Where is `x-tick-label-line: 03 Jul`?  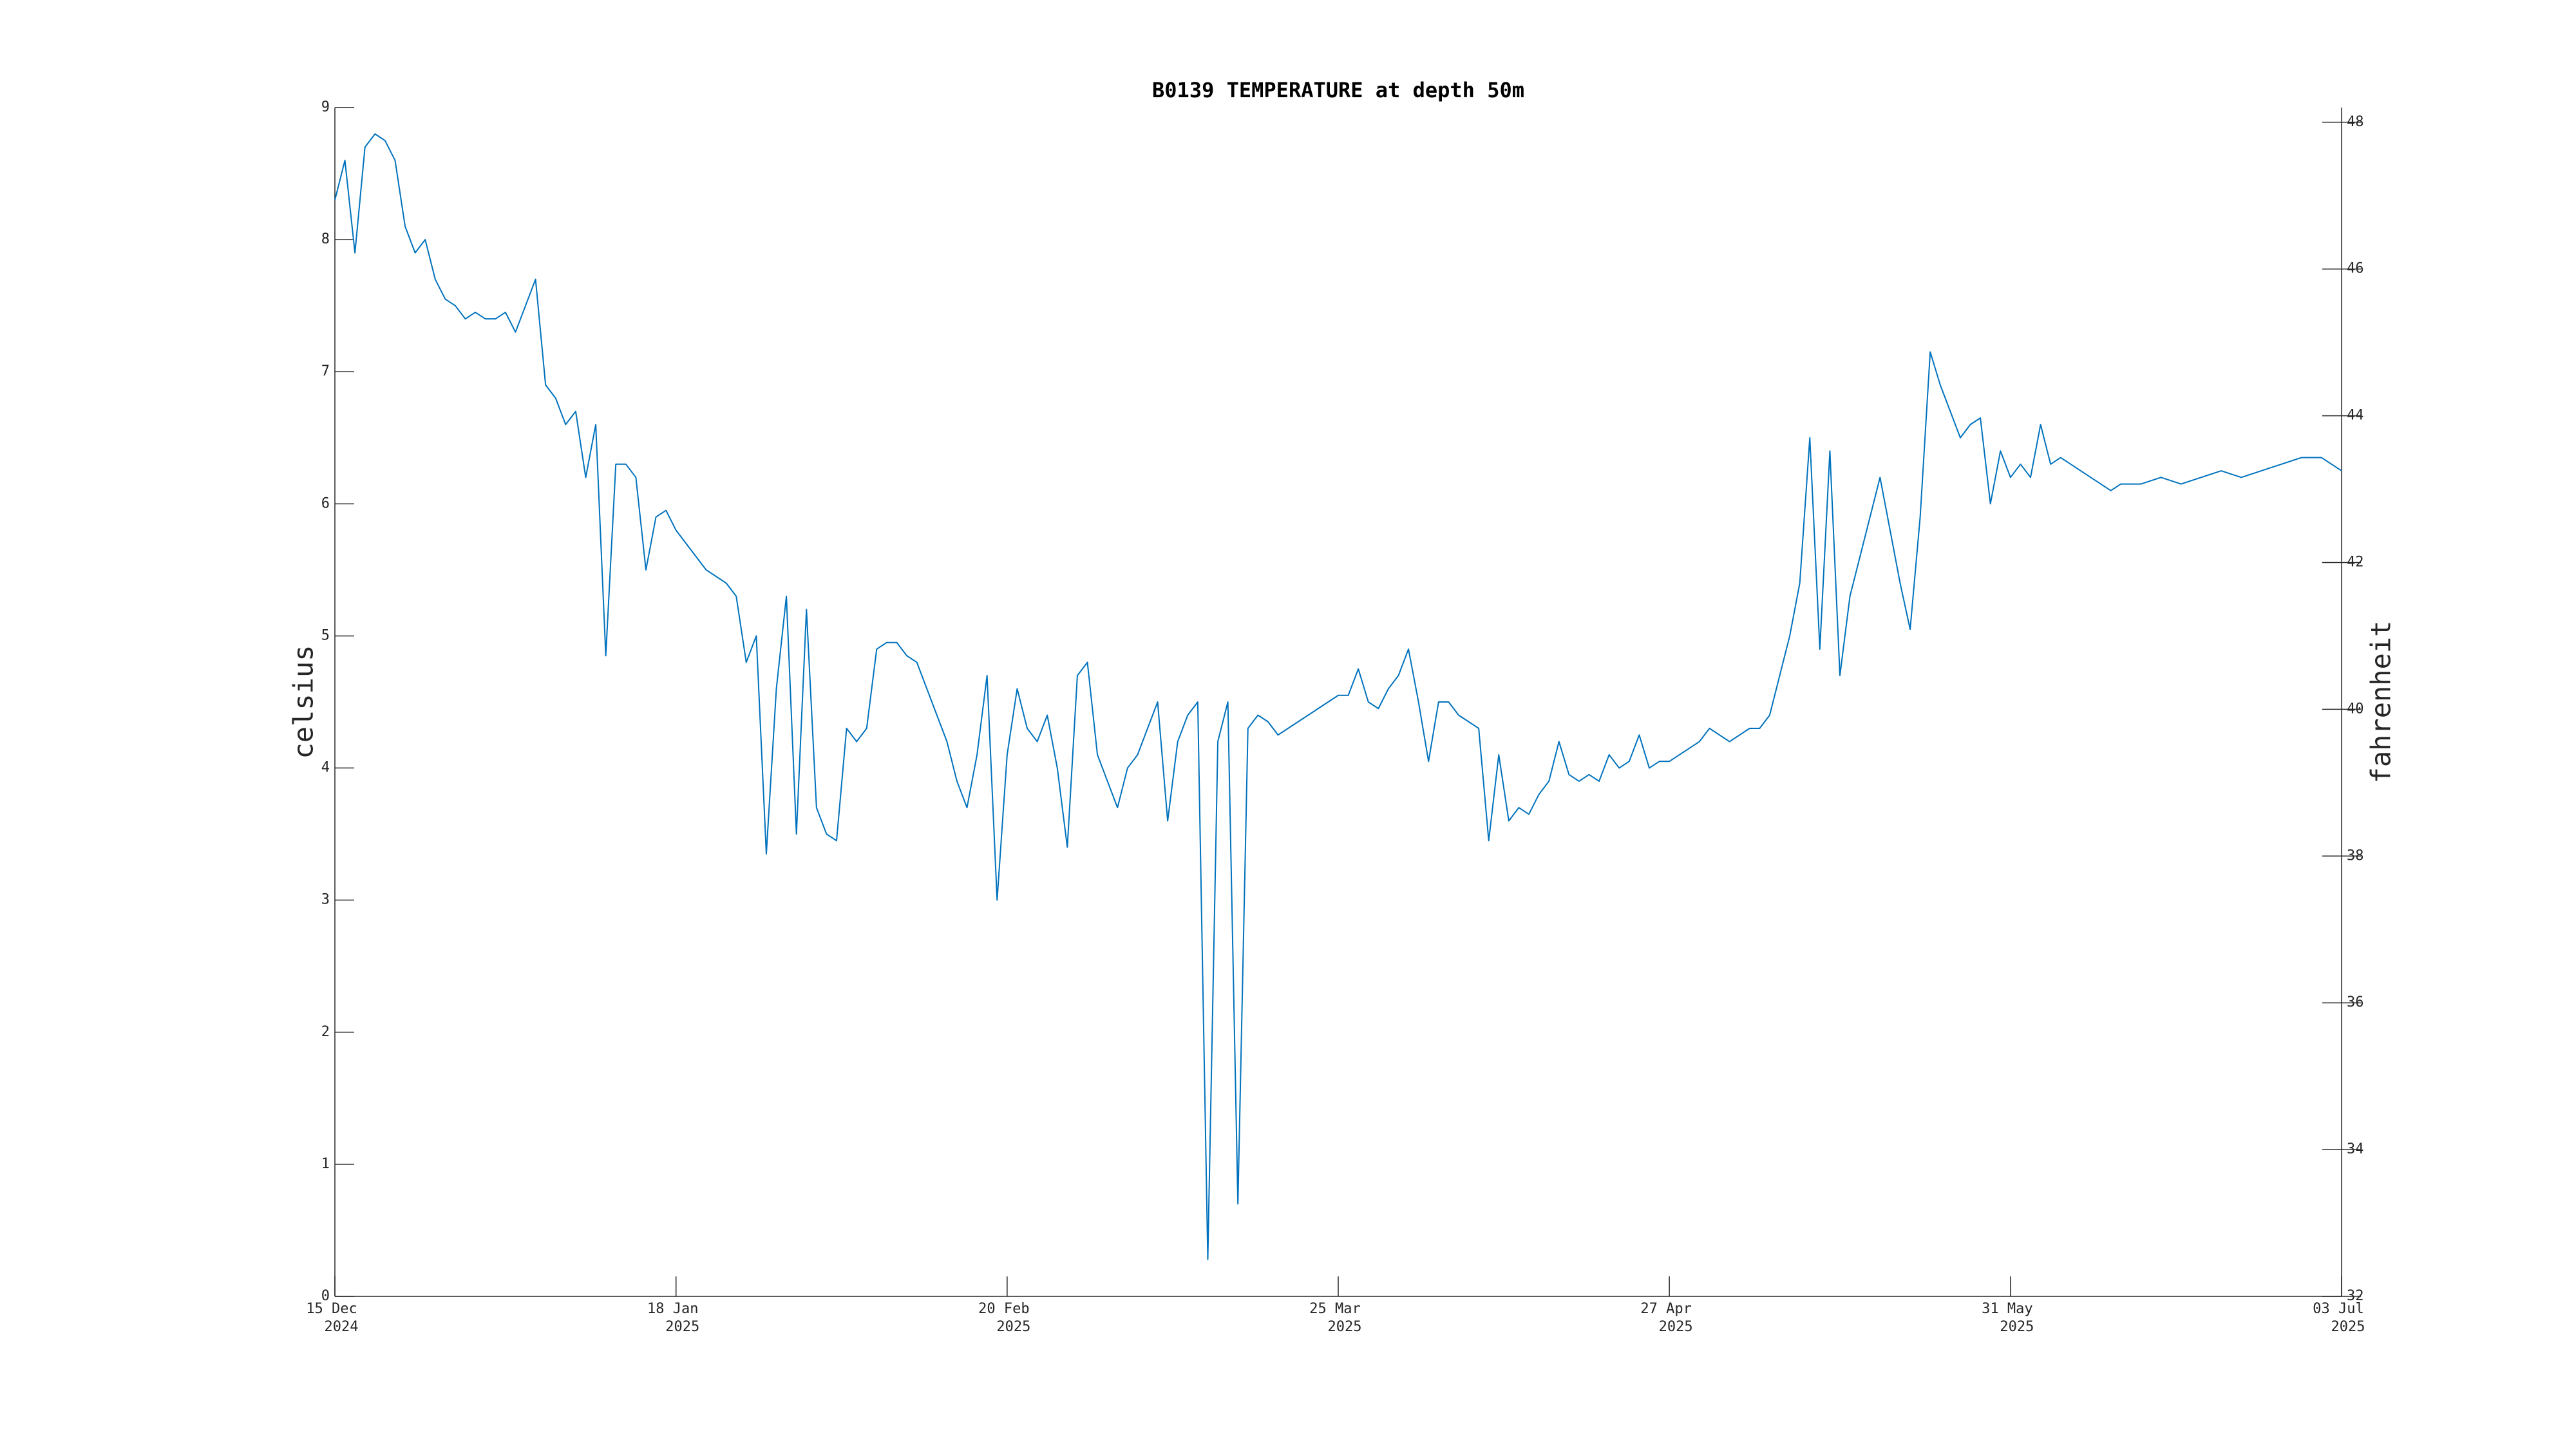
x-tick-label-line: 03 Jul is located at coordinates (2338, 1309).